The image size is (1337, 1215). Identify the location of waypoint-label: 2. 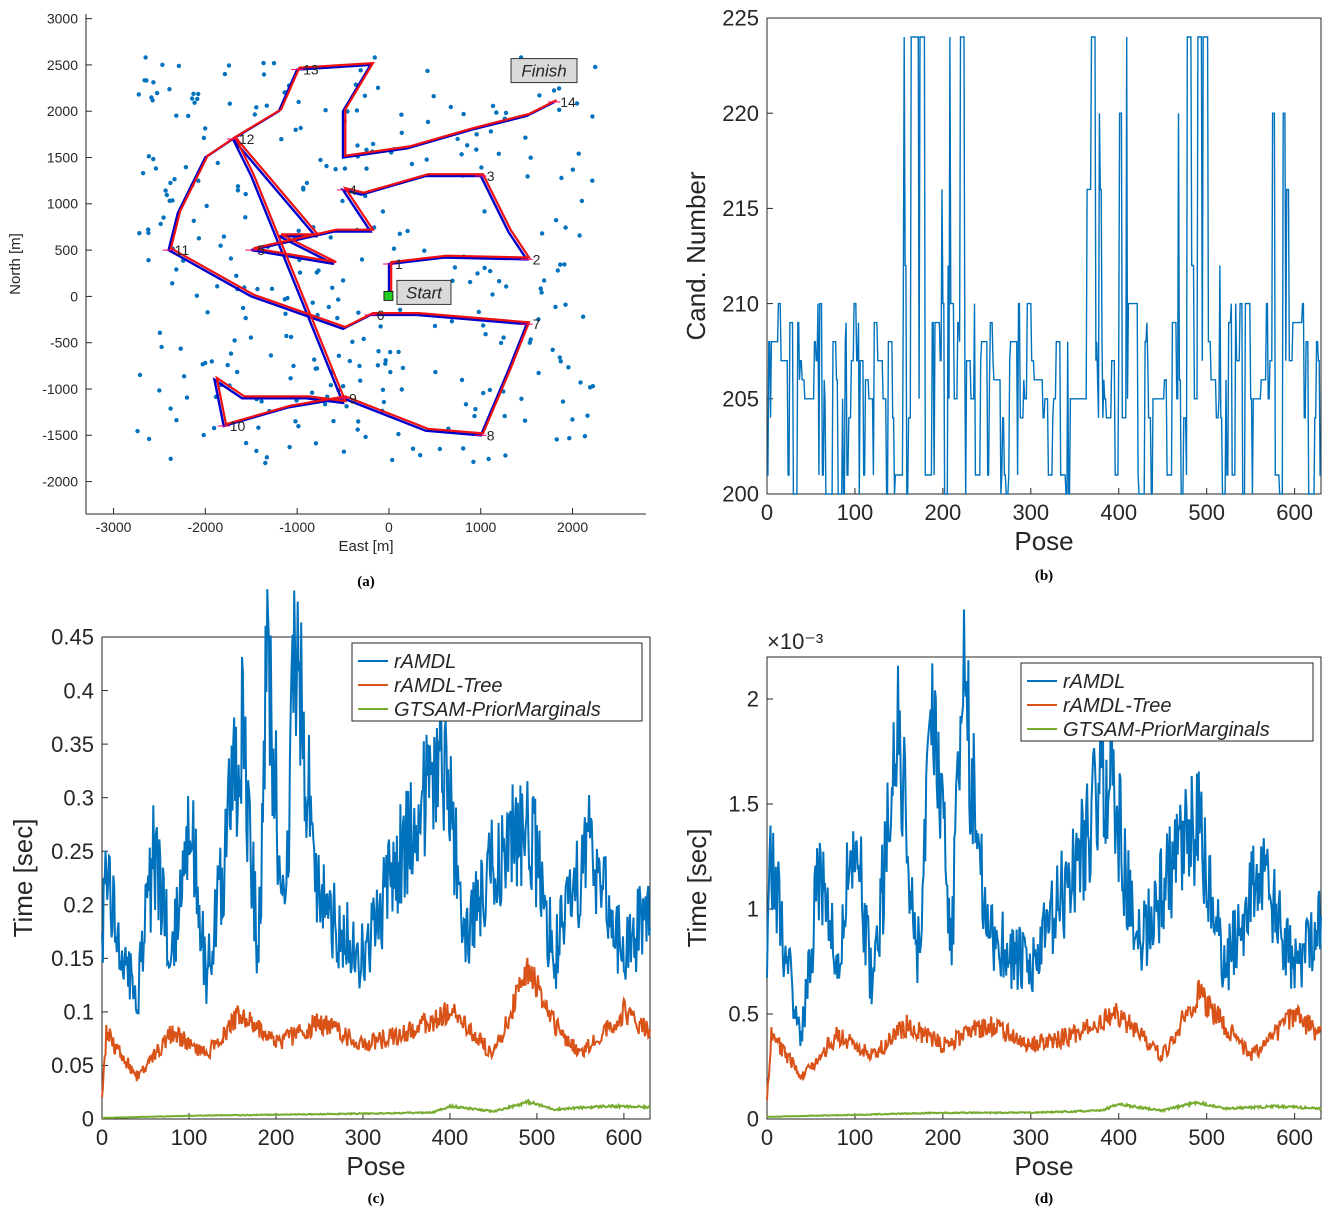
(537, 259).